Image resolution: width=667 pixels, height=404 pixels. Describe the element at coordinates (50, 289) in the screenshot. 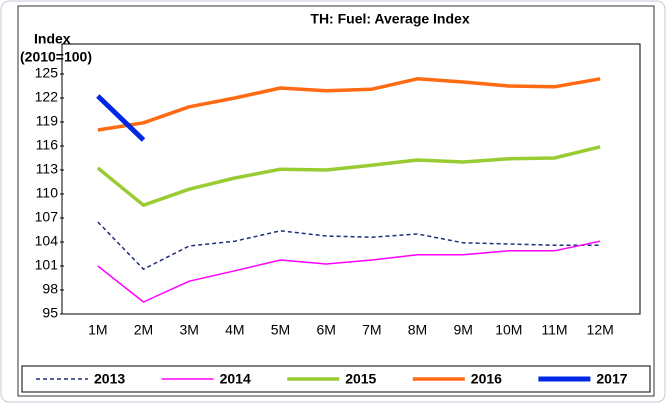

I see `y-tick-label: 98` at that location.